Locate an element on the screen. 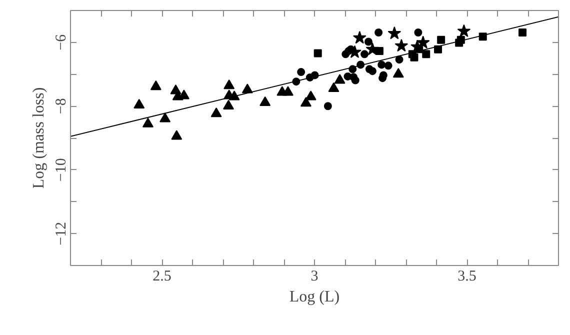 The height and width of the screenshot is (335, 570). y-tick-label: −10 is located at coordinates (62, 170).